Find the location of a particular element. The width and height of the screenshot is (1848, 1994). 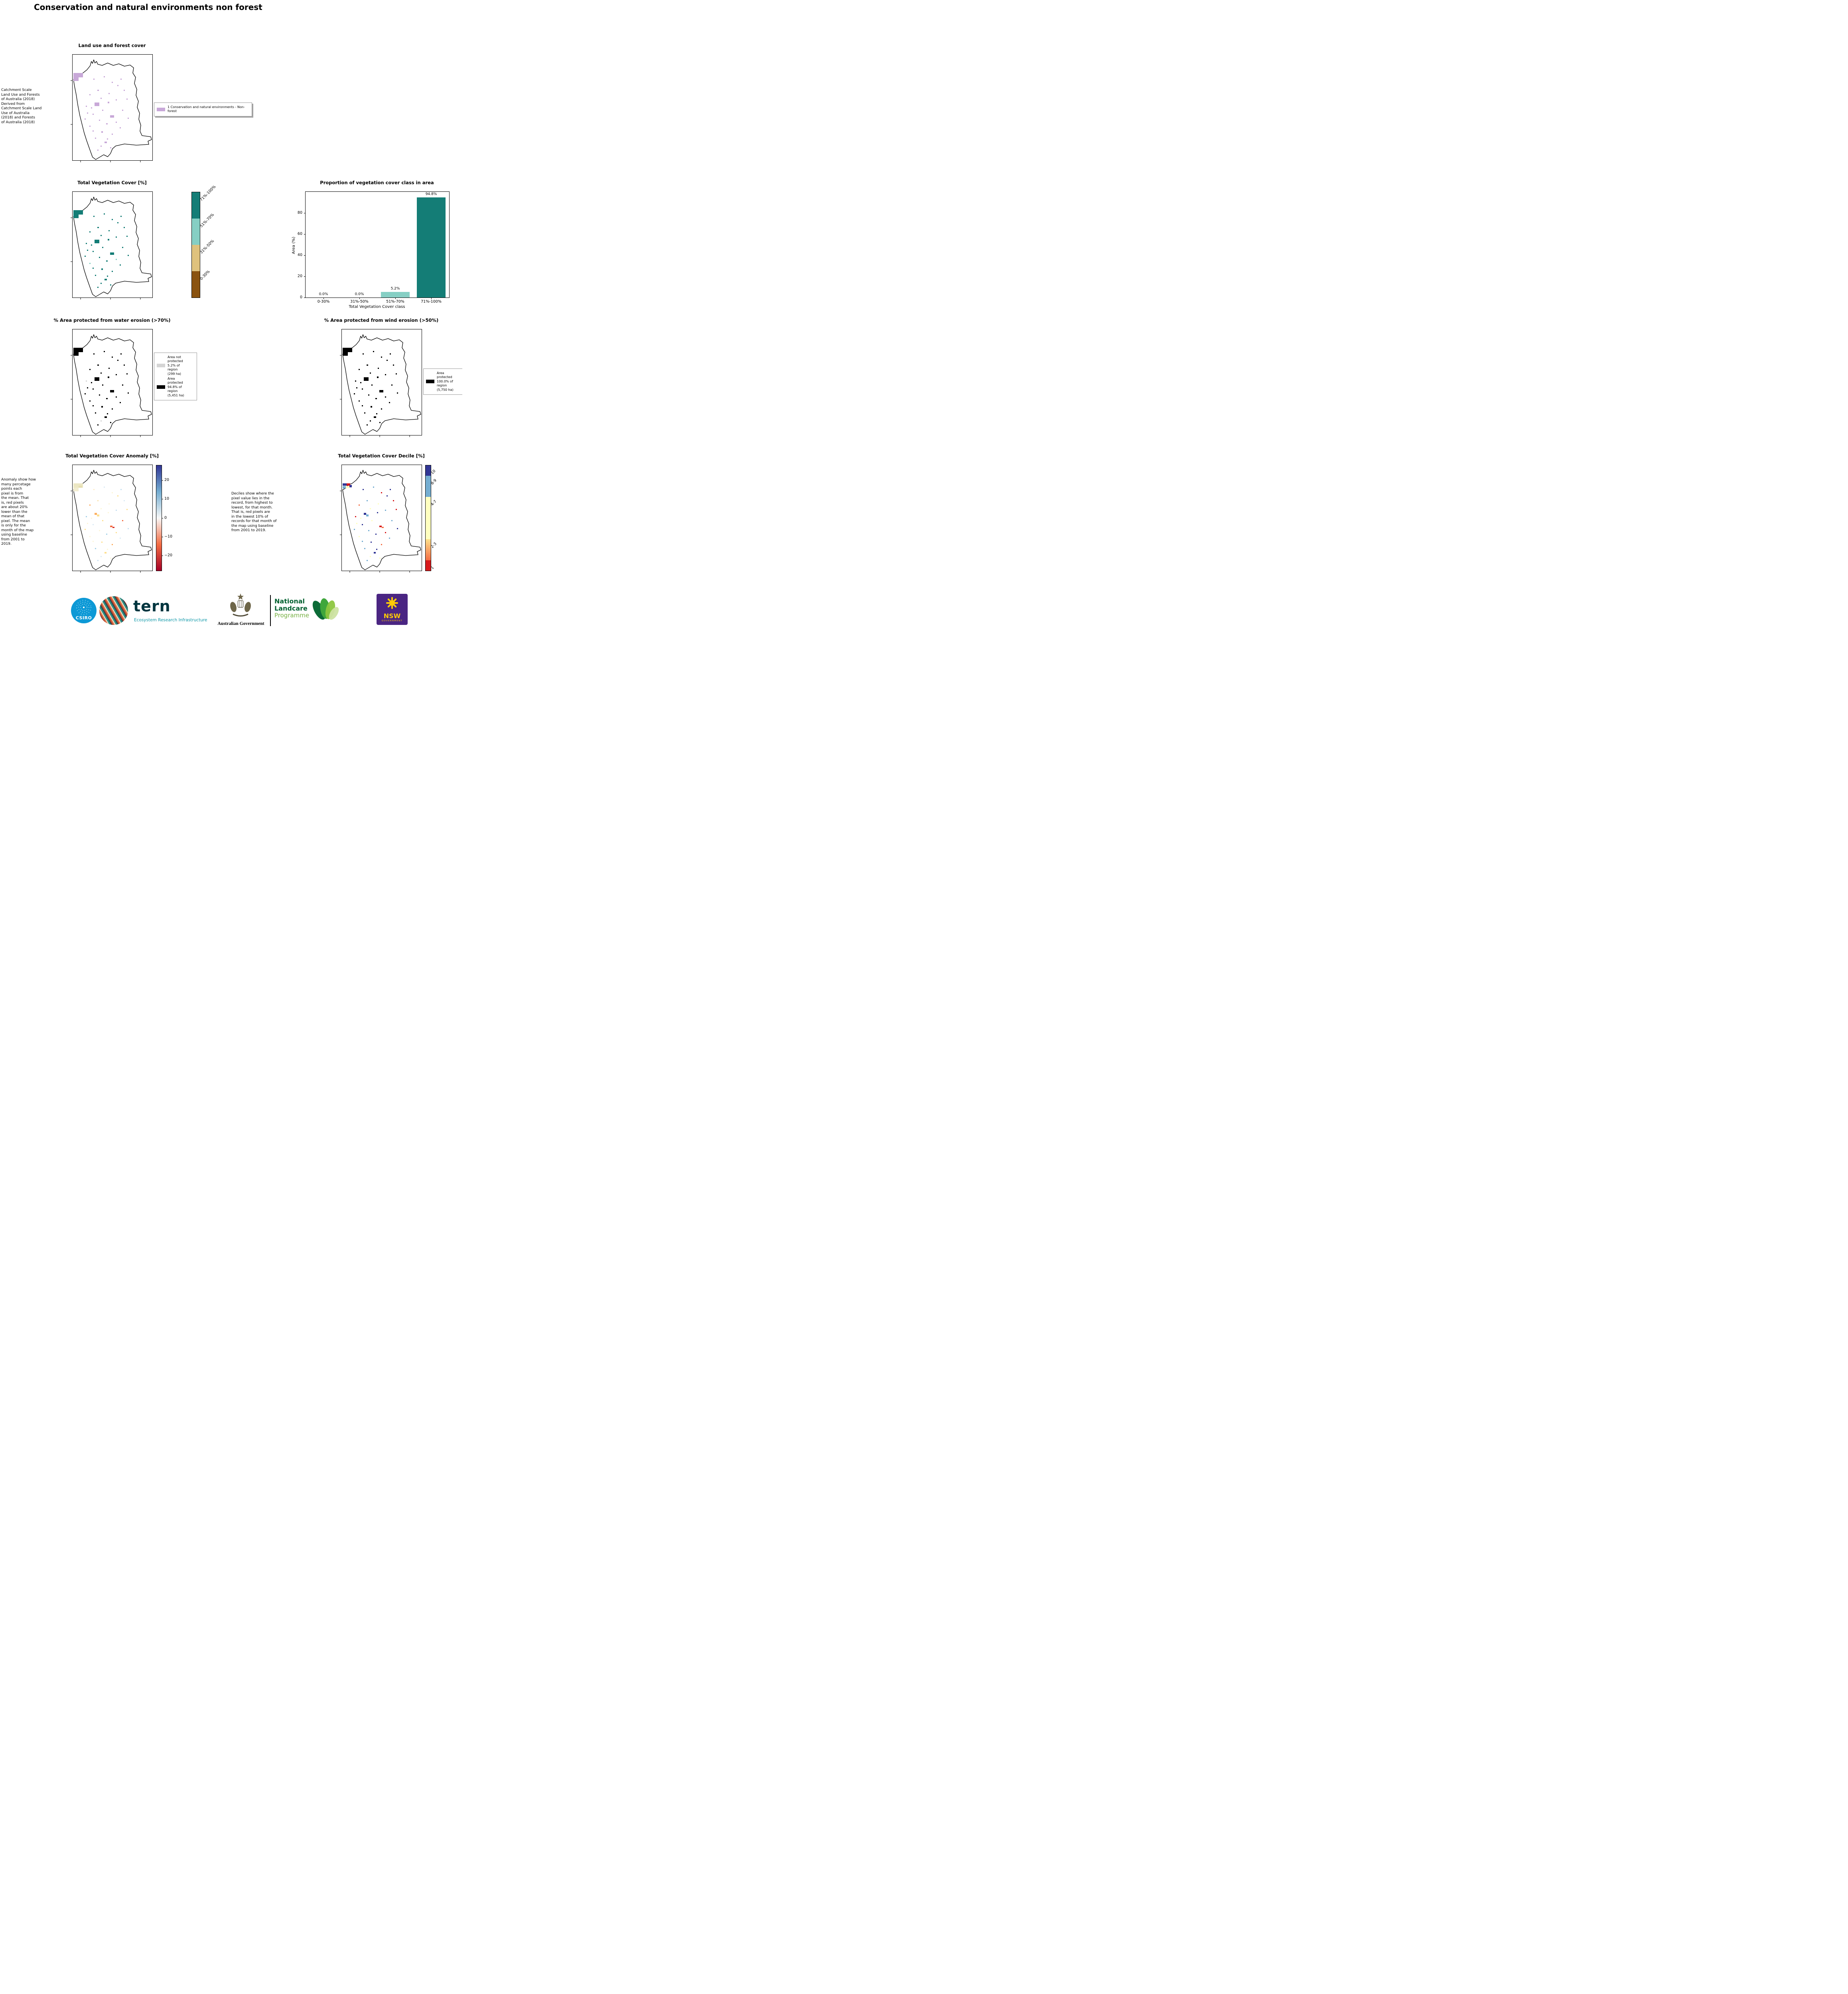

colorbar-tick-label: −20 is located at coordinates (168, 555).